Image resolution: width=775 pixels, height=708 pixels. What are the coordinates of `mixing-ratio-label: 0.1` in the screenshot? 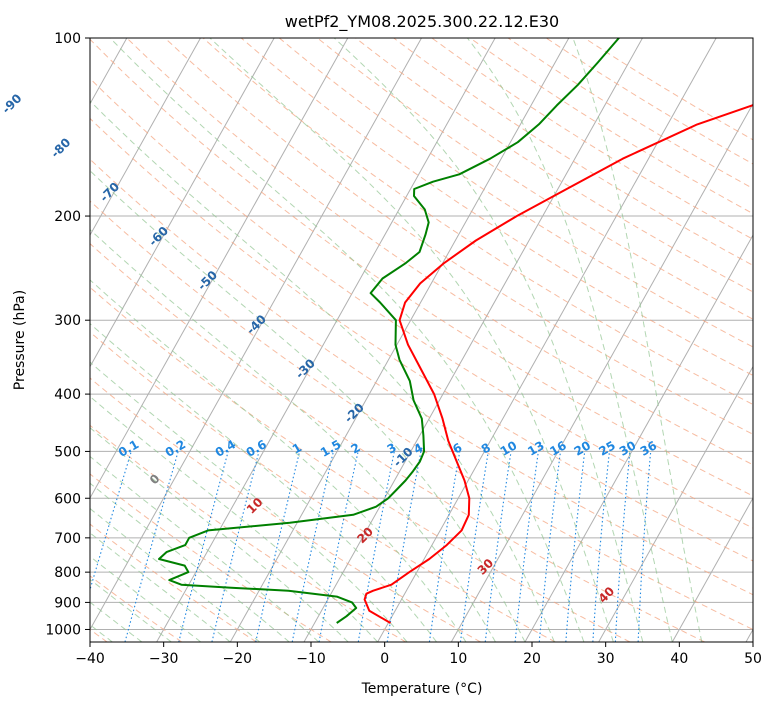 It's located at (128, 448).